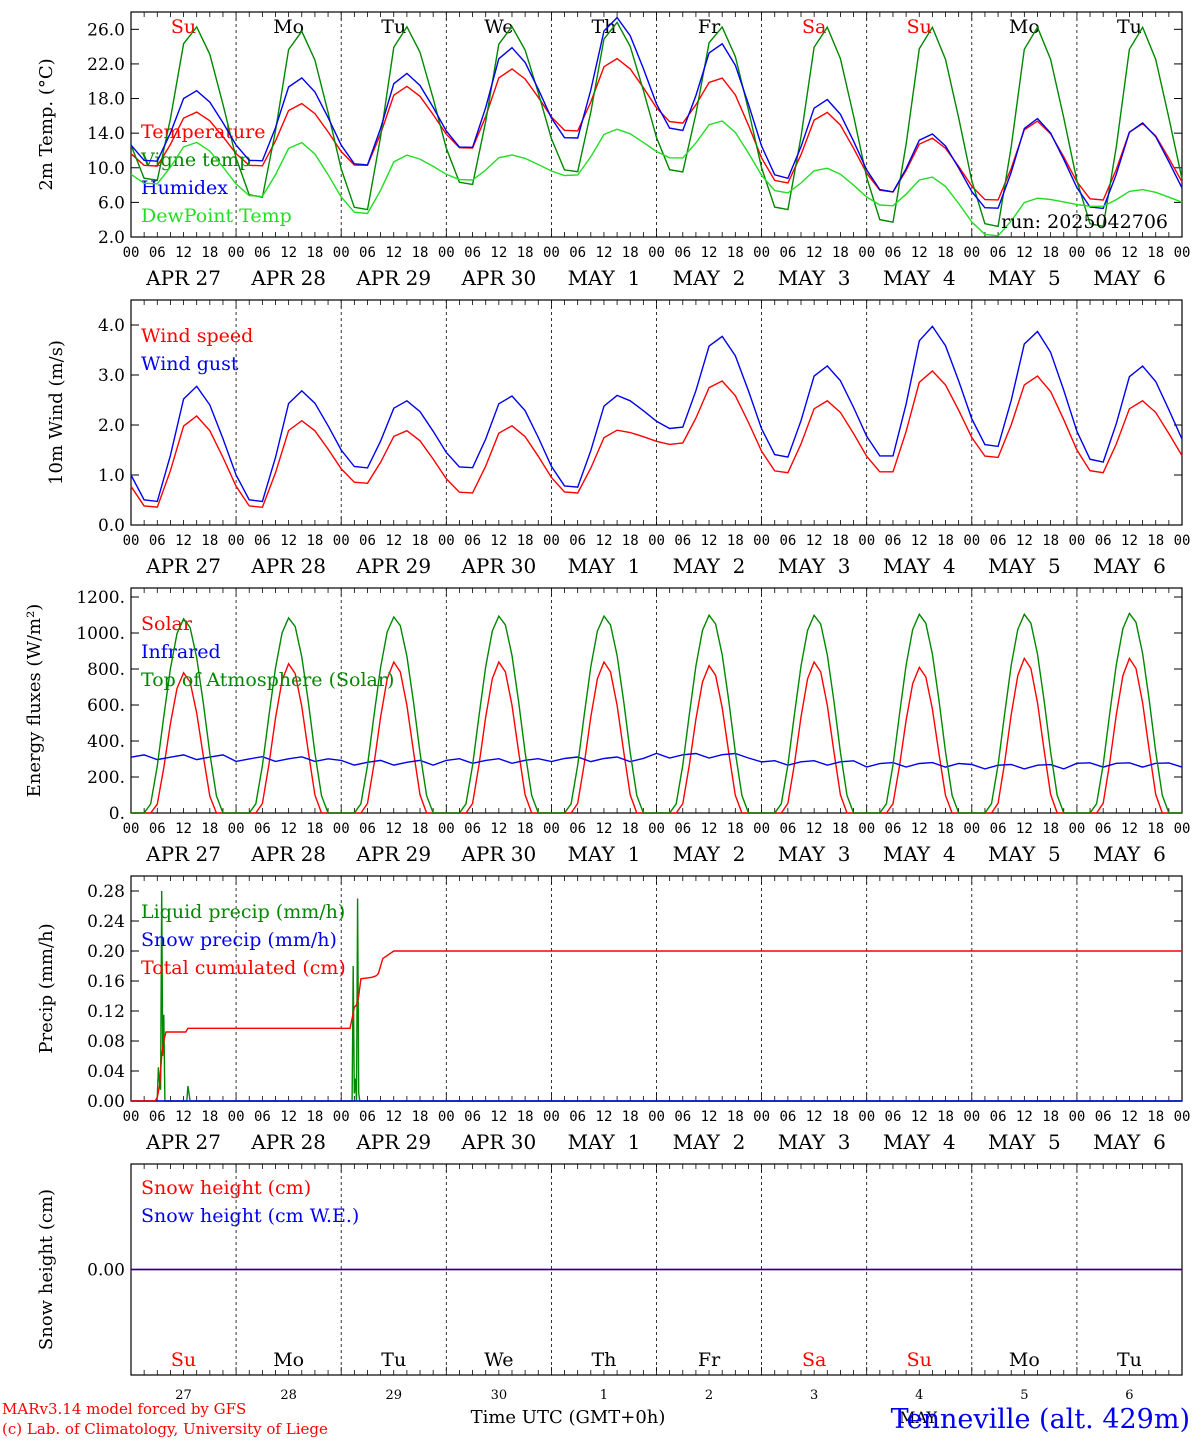  I want to click on y-tick-label: 0.00, so click(106, 1102).